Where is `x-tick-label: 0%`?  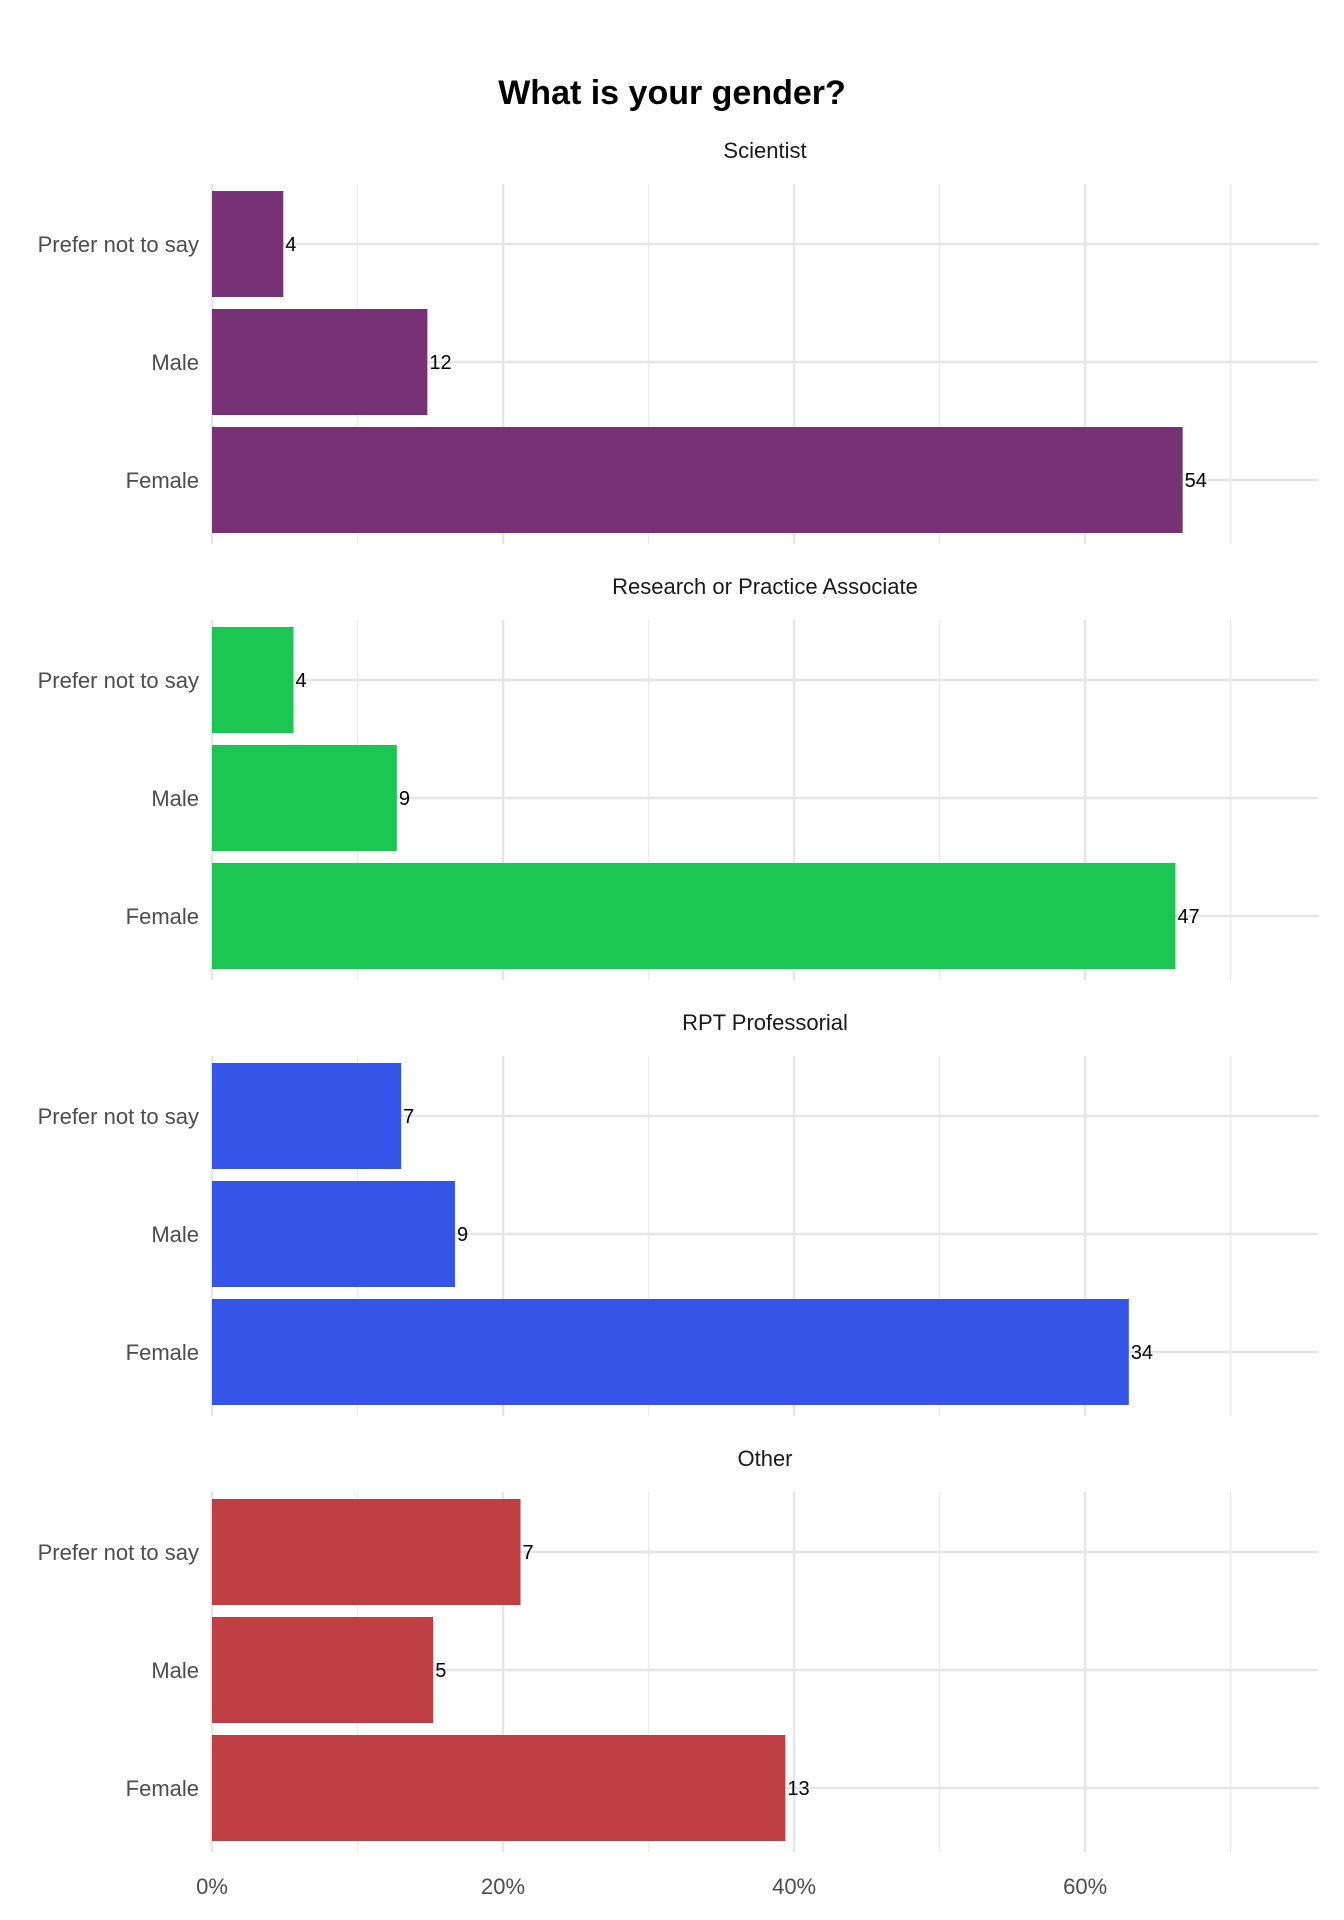
x-tick-label: 0% is located at coordinates (212, 1886).